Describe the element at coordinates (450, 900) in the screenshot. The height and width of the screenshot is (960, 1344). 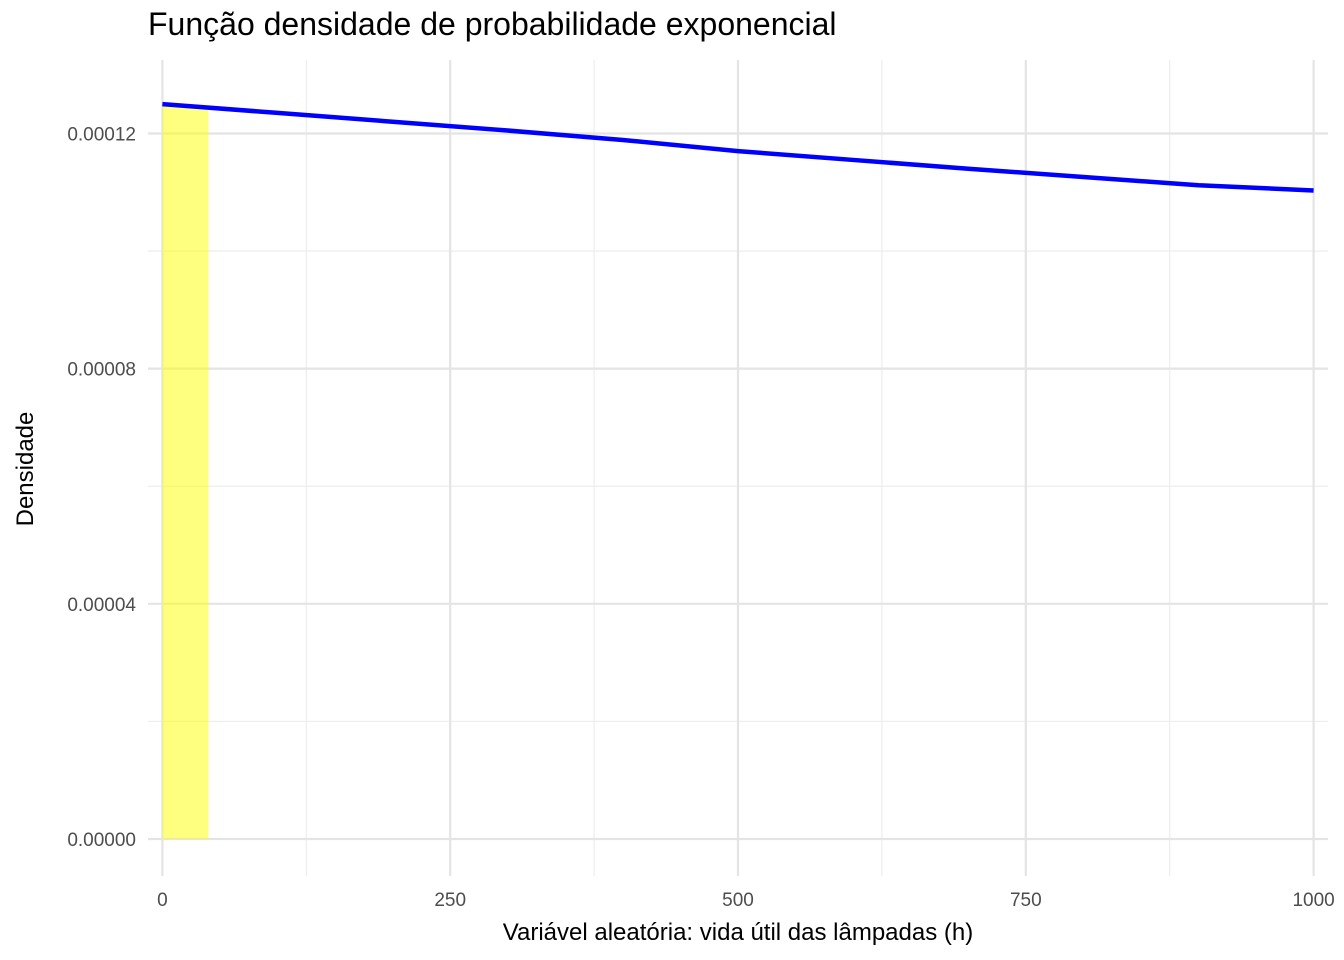
I see `x-tick-label: 250` at that location.